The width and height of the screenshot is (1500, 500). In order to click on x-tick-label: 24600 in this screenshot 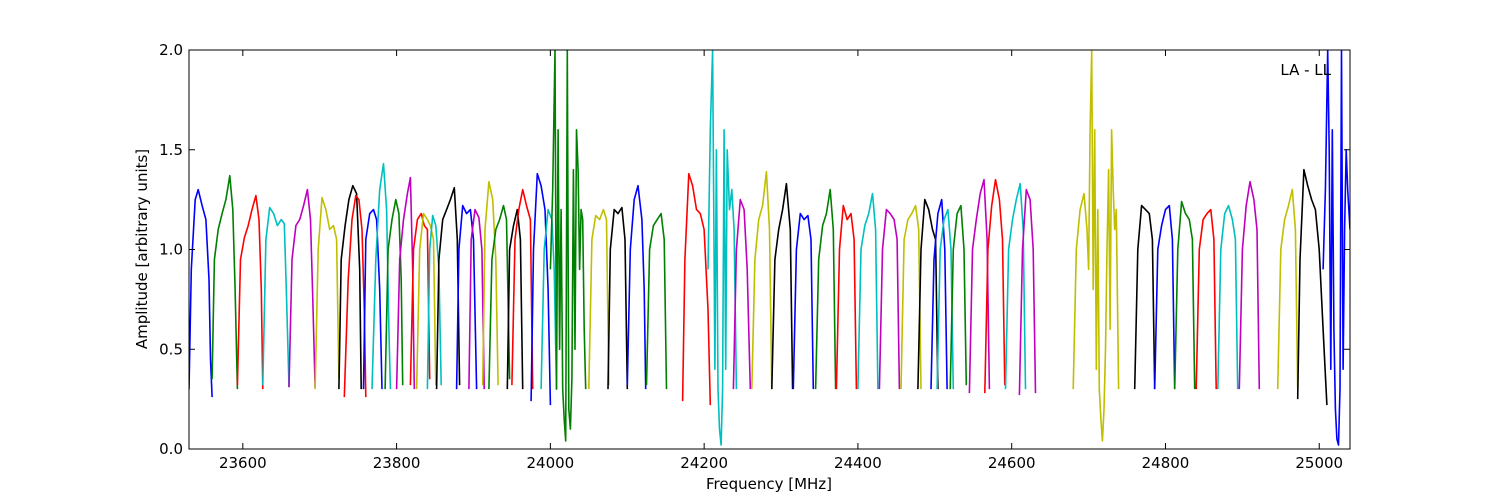, I will do `click(1012, 463)`.